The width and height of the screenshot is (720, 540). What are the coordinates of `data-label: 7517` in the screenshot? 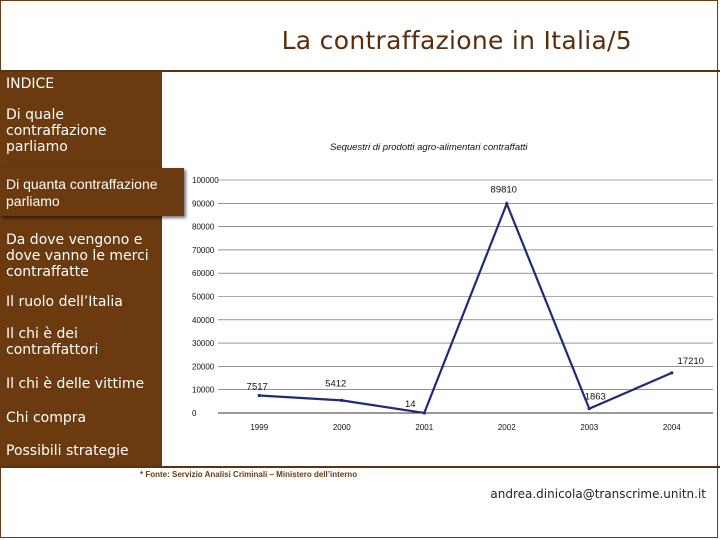 It's located at (257, 386).